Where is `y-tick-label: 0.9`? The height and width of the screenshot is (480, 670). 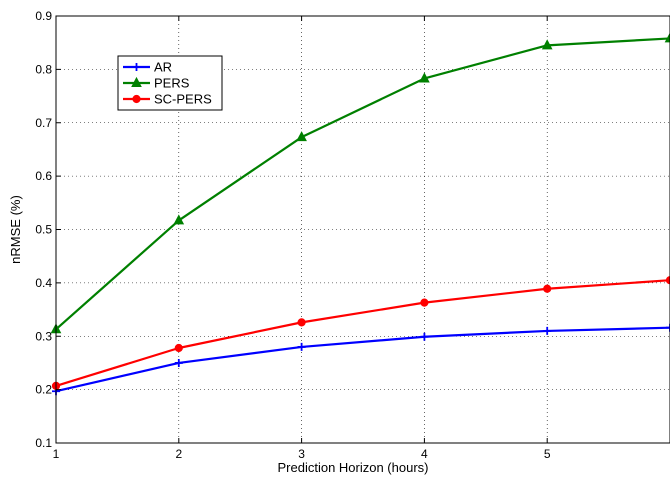 y-tick-label: 0.9 is located at coordinates (43, 16).